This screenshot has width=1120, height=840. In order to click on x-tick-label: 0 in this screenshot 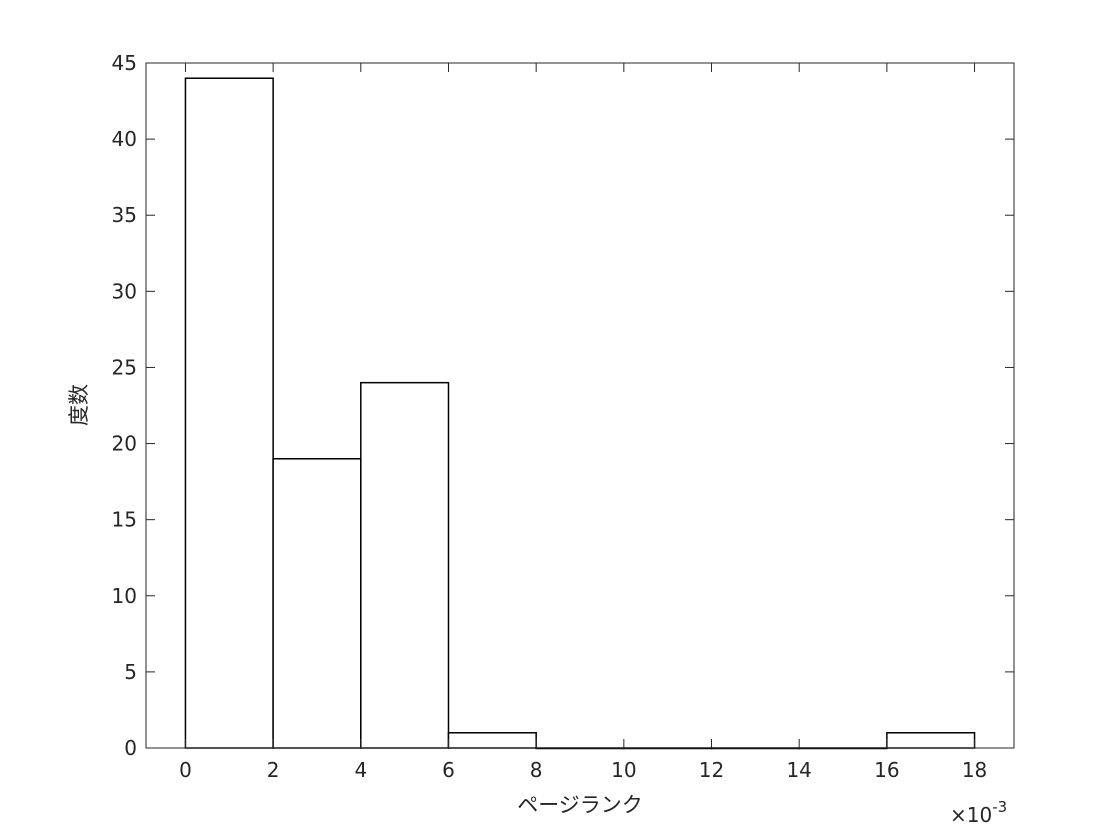, I will do `click(185, 770)`.